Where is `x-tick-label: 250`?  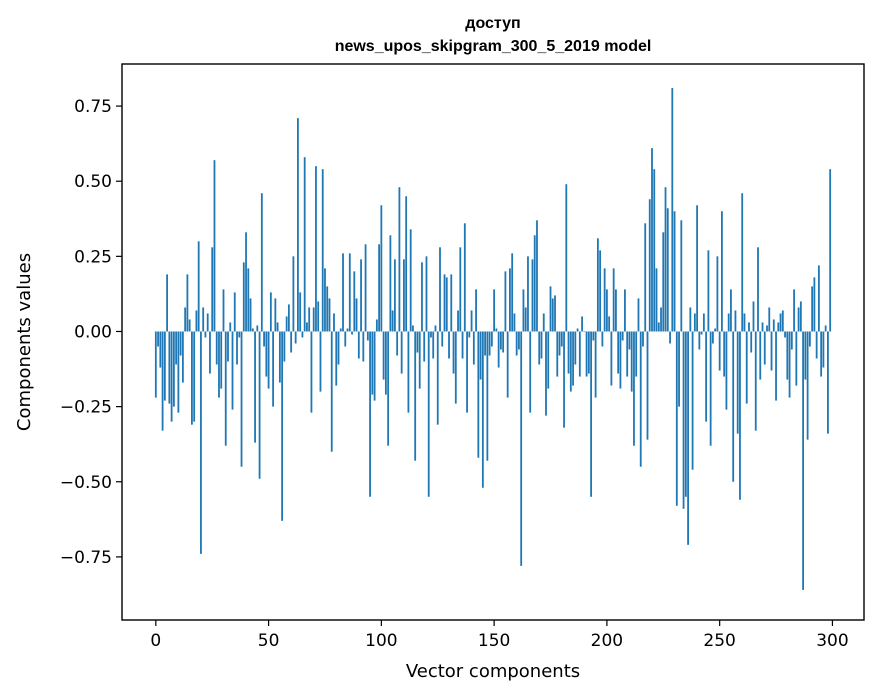 x-tick-label: 250 is located at coordinates (719, 641).